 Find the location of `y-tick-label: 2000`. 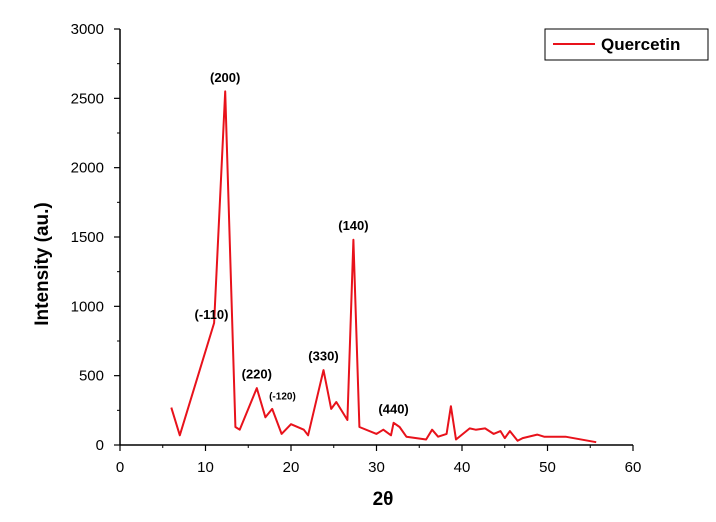

y-tick-label: 2000 is located at coordinates (87, 168).